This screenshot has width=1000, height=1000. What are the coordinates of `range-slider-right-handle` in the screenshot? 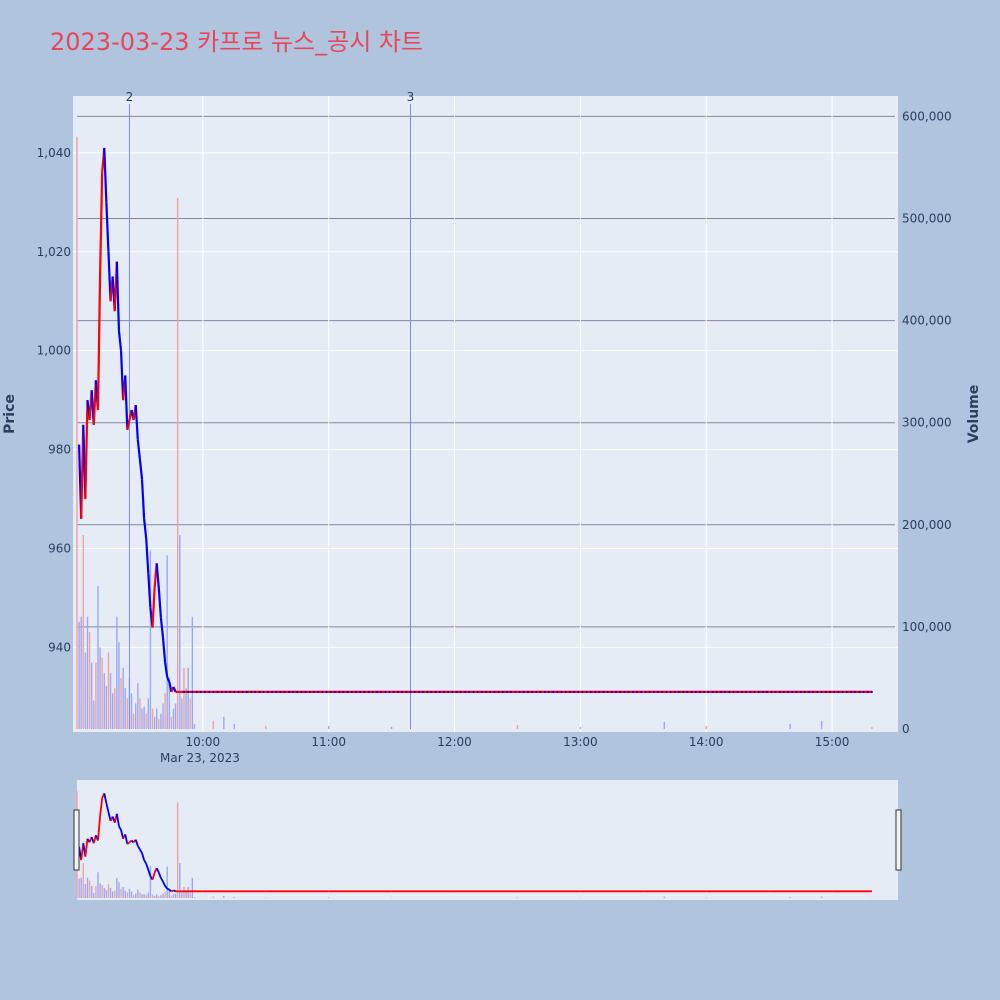 It's located at (898, 840).